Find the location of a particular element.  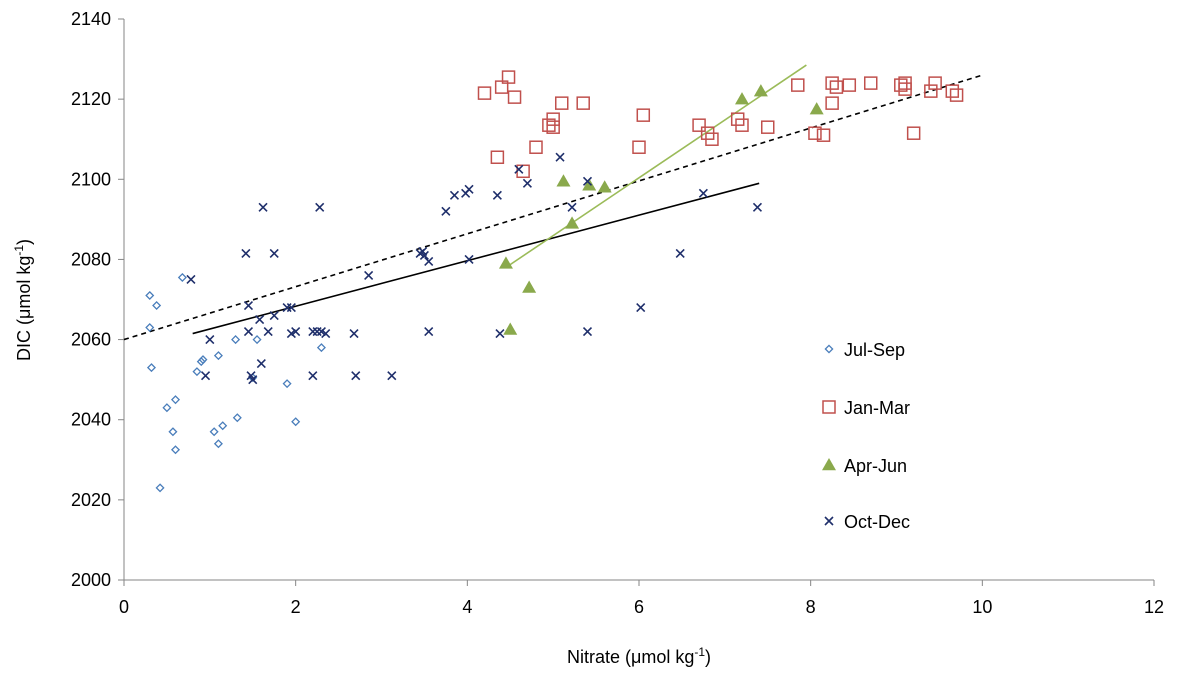

x-tick-label: 2 is located at coordinates (296, 607).